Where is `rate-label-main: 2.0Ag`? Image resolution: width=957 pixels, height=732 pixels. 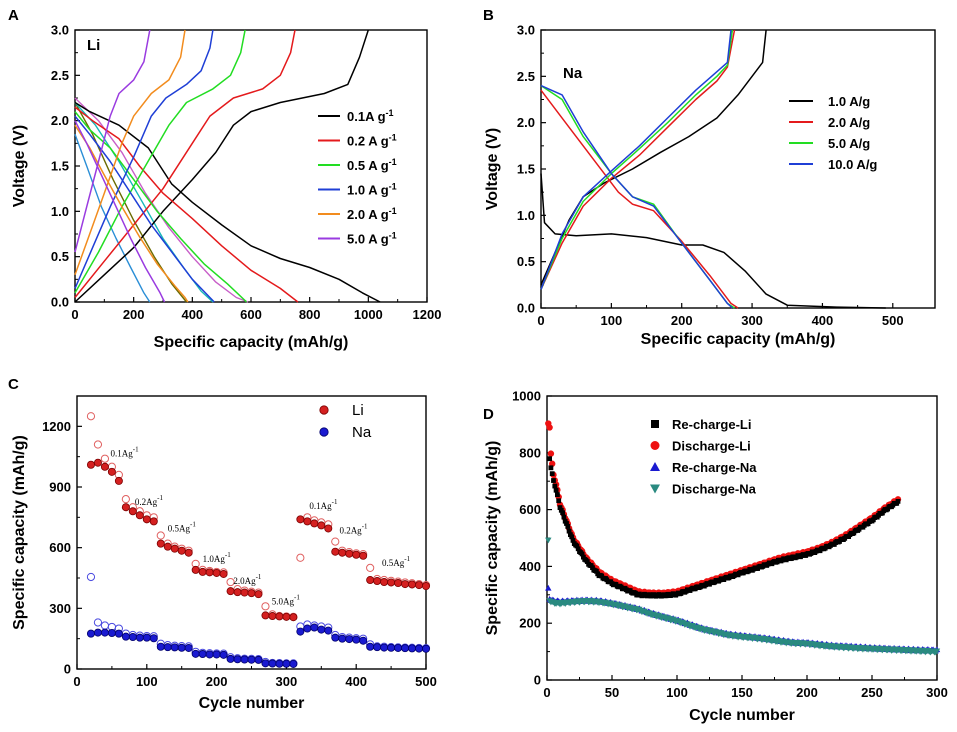 rate-label-main: 2.0Ag is located at coordinates (244, 581).